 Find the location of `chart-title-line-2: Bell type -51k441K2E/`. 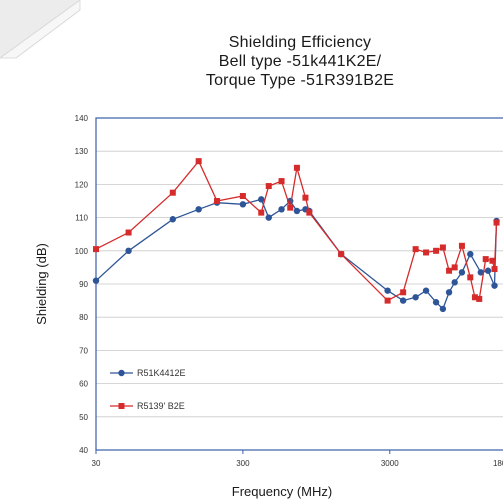

chart-title-line-2: Bell type -51k441K2E/ is located at coordinates (300, 61).